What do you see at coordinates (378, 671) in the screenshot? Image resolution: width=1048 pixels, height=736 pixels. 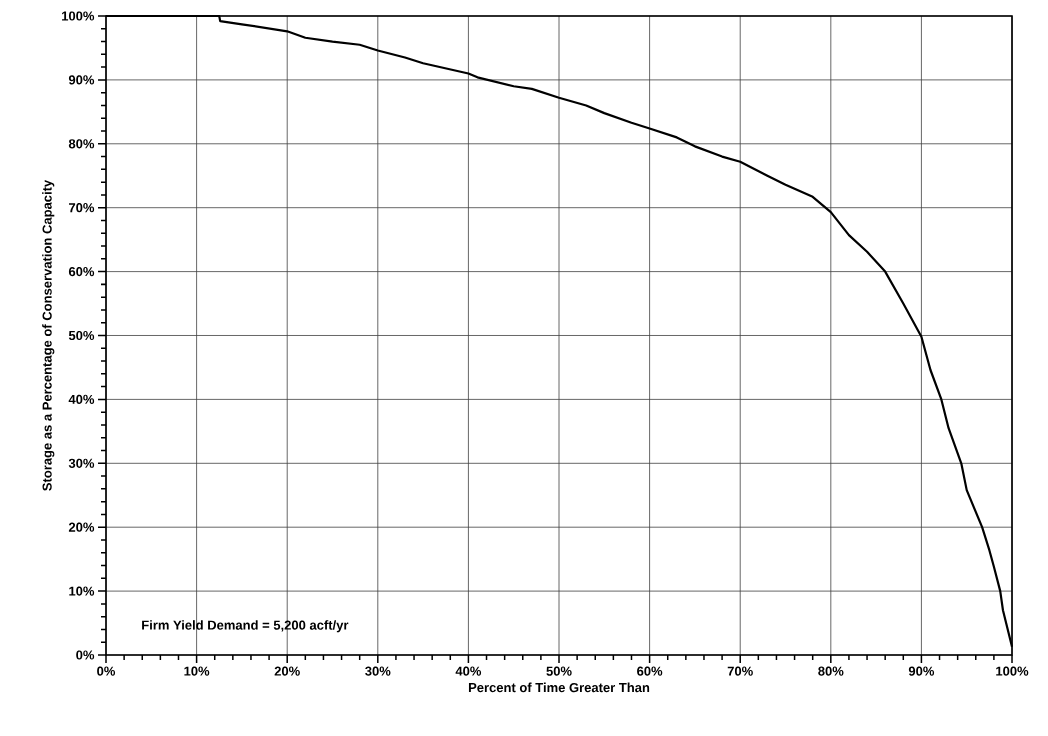 I see `x-tick-label: 30%` at bounding box center [378, 671].